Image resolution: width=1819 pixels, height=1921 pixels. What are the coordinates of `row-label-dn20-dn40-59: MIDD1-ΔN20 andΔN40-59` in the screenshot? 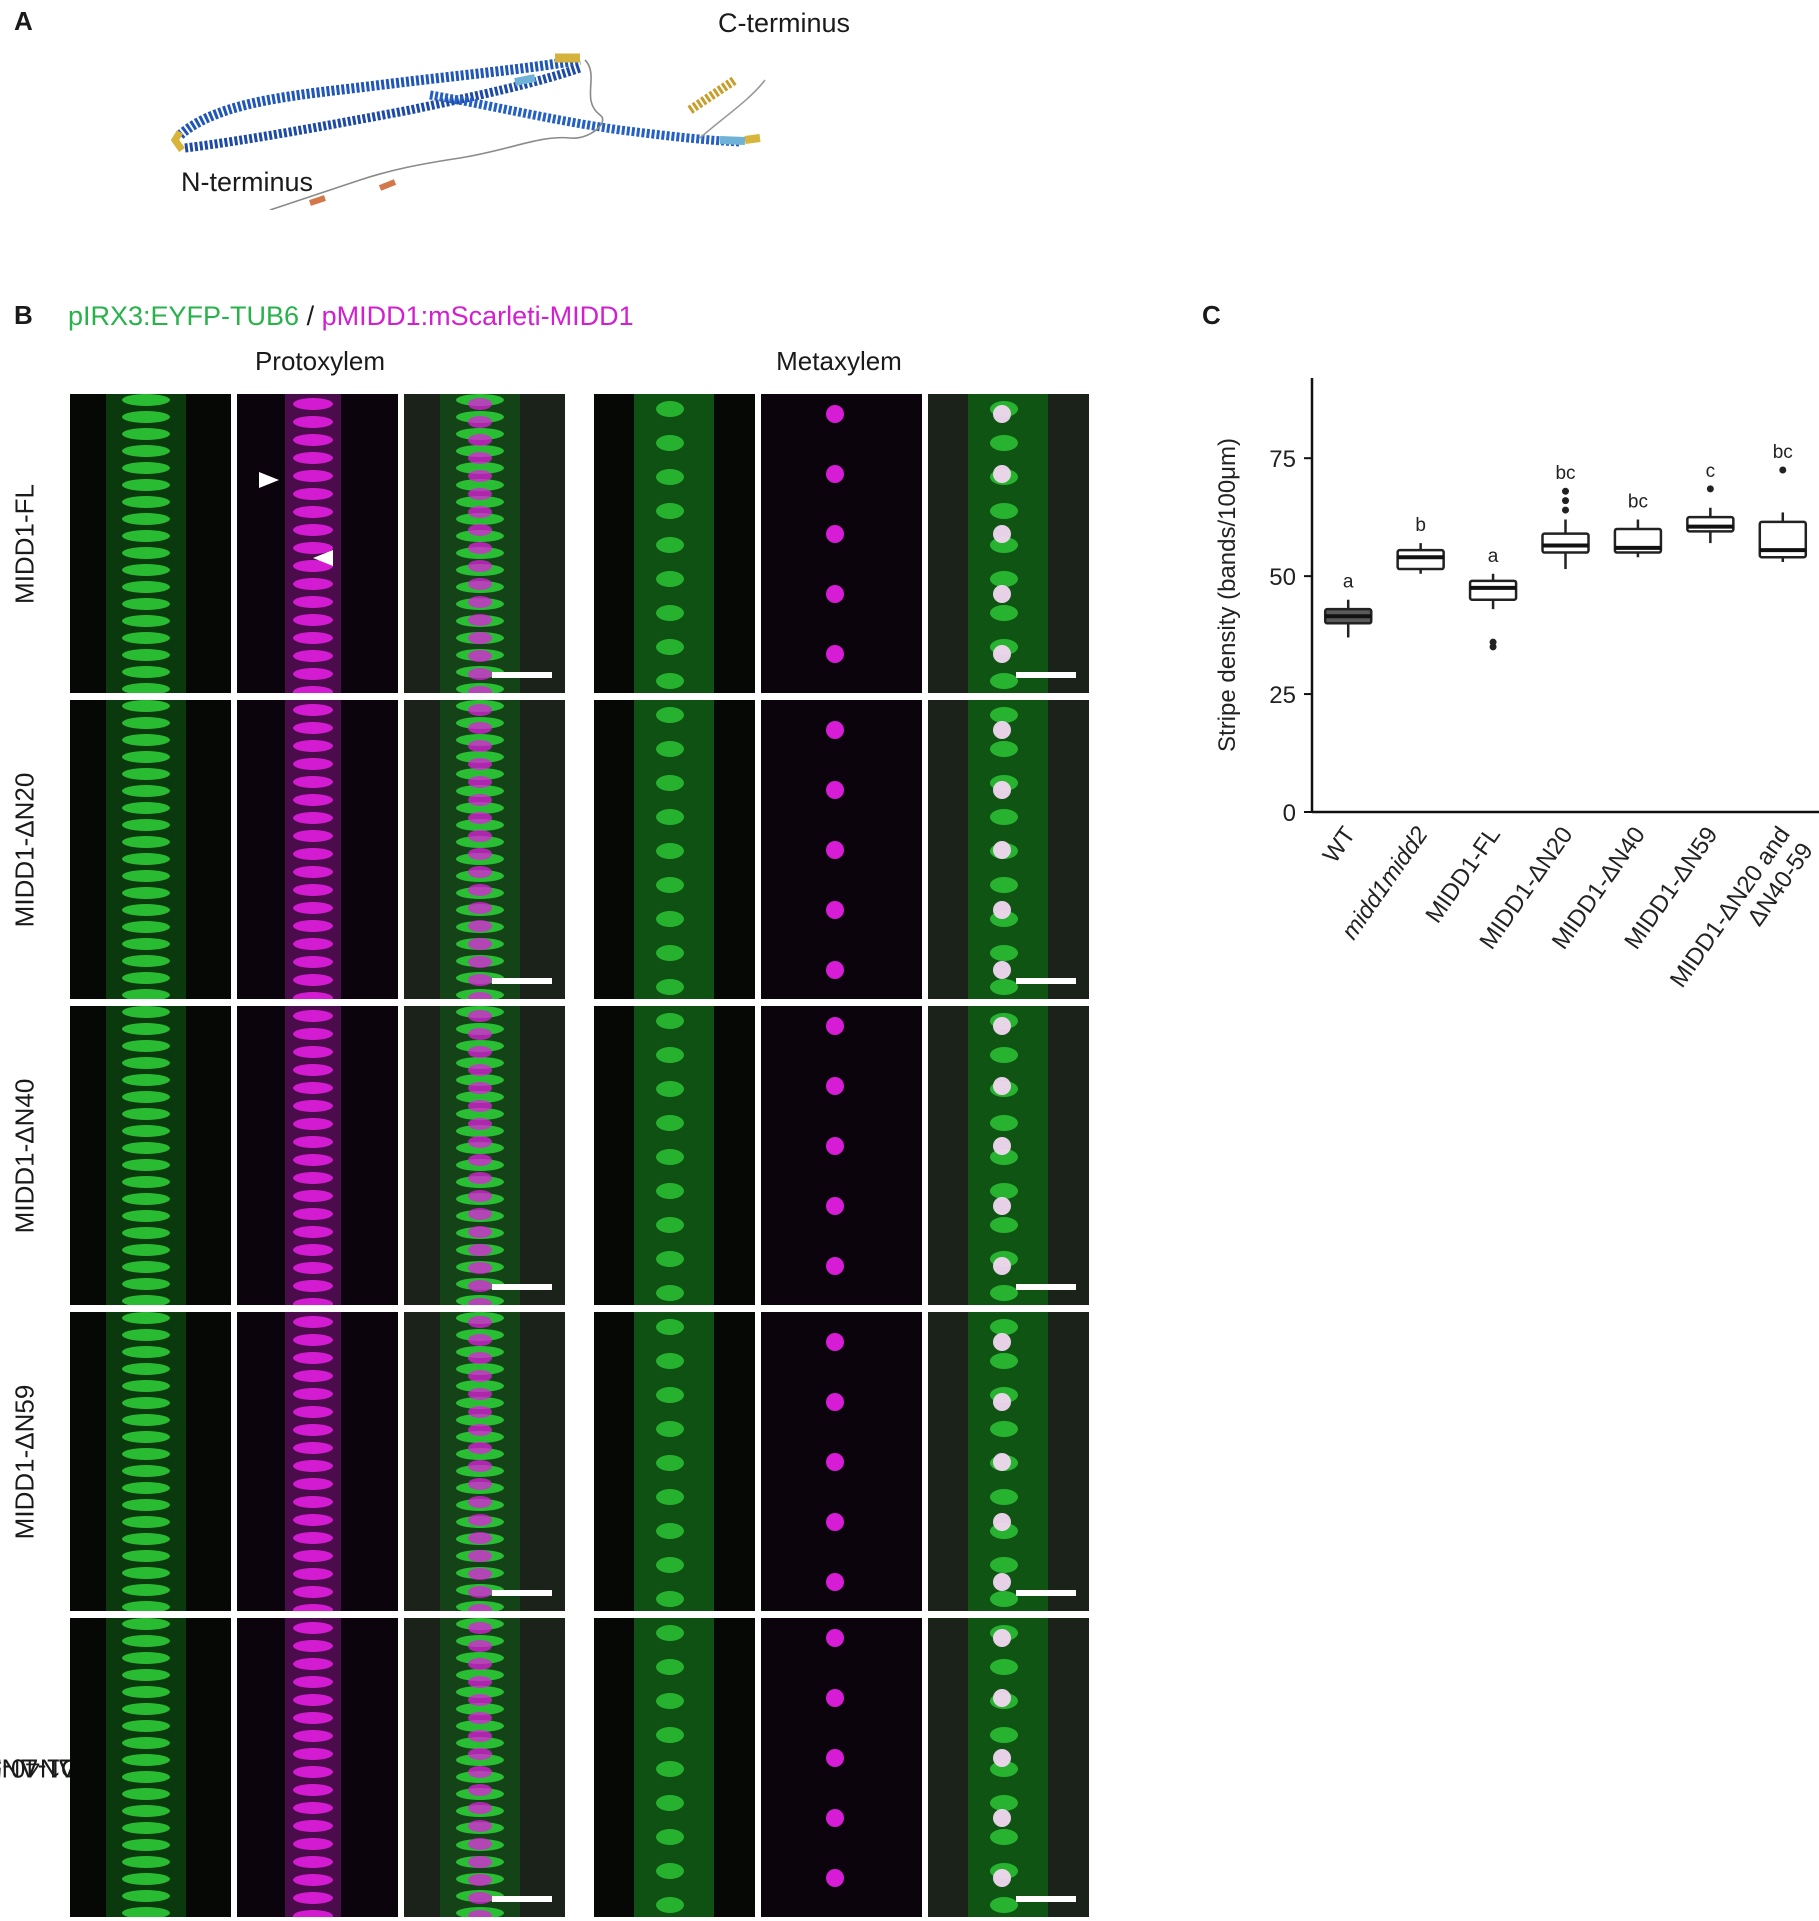 It's located at (64, 1767).